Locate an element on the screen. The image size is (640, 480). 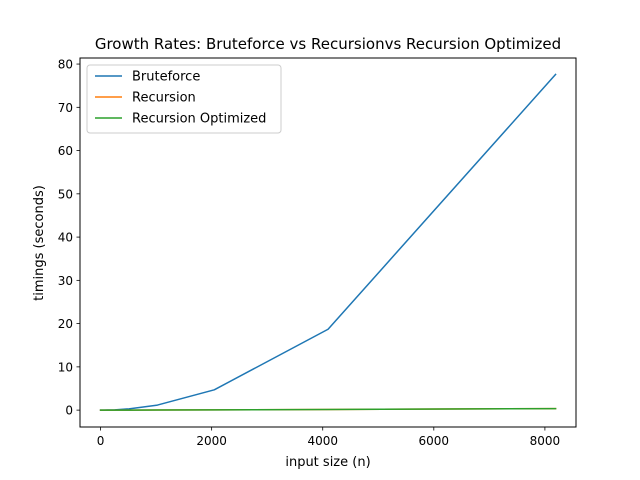
x-tick-label: 0 is located at coordinates (101, 441).